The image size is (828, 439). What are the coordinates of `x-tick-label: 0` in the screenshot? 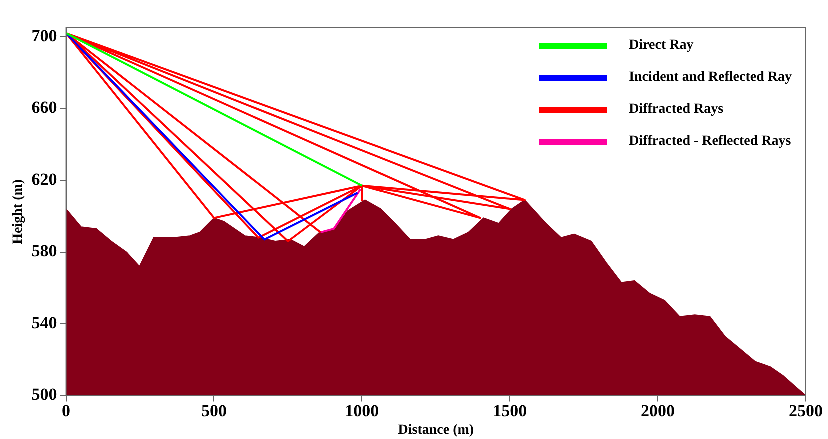 It's located at (66, 410).